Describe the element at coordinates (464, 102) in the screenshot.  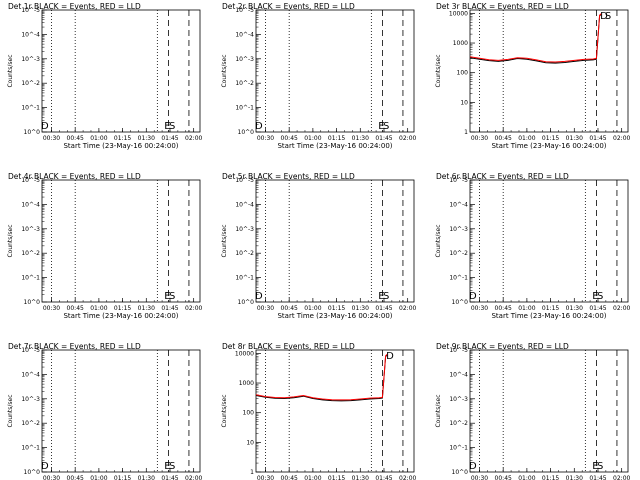
I see `y-tick-label: 10` at that location.